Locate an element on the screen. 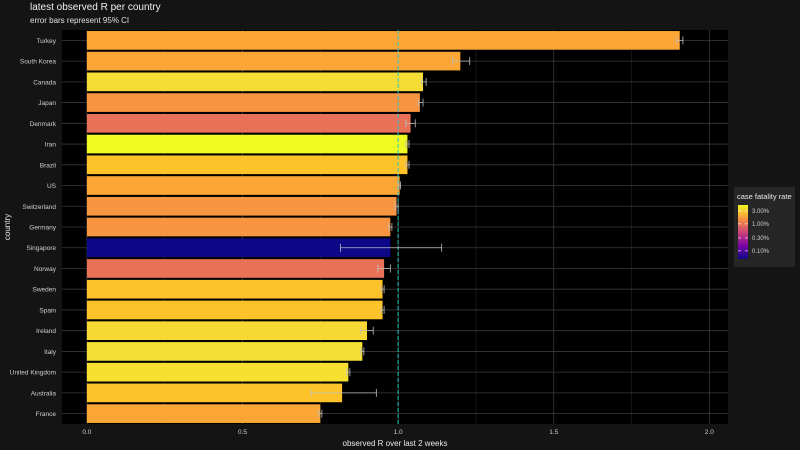 The height and width of the screenshot is (450, 800). y-tick-label: Japan is located at coordinates (47, 103).